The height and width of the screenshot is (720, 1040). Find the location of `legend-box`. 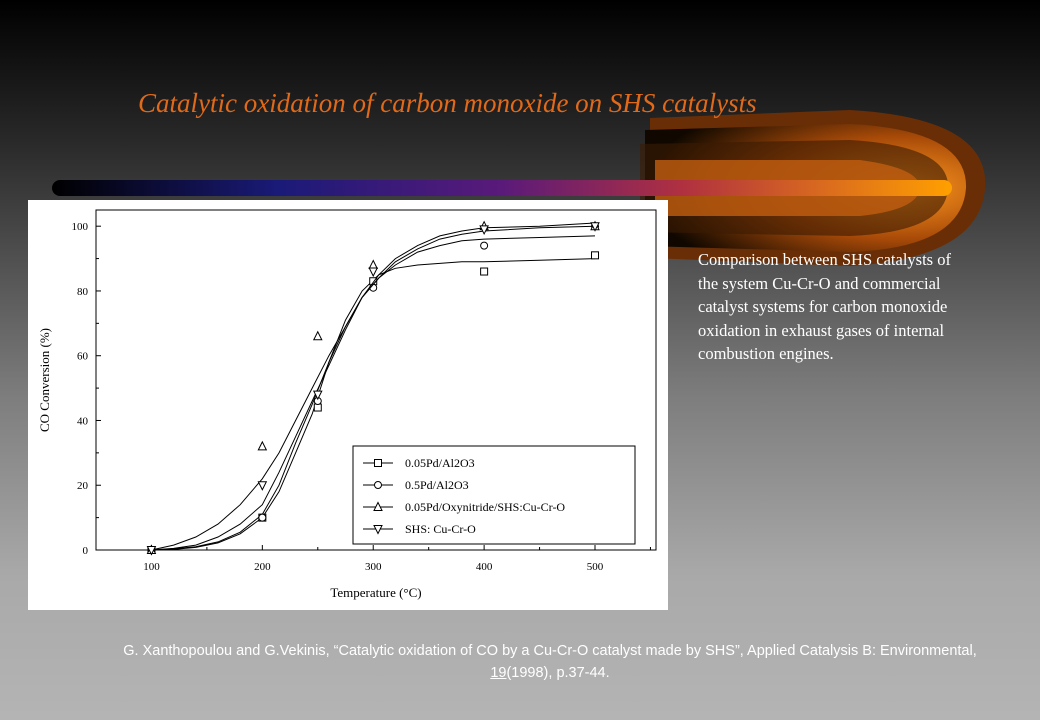

legend-box is located at coordinates (494, 495).